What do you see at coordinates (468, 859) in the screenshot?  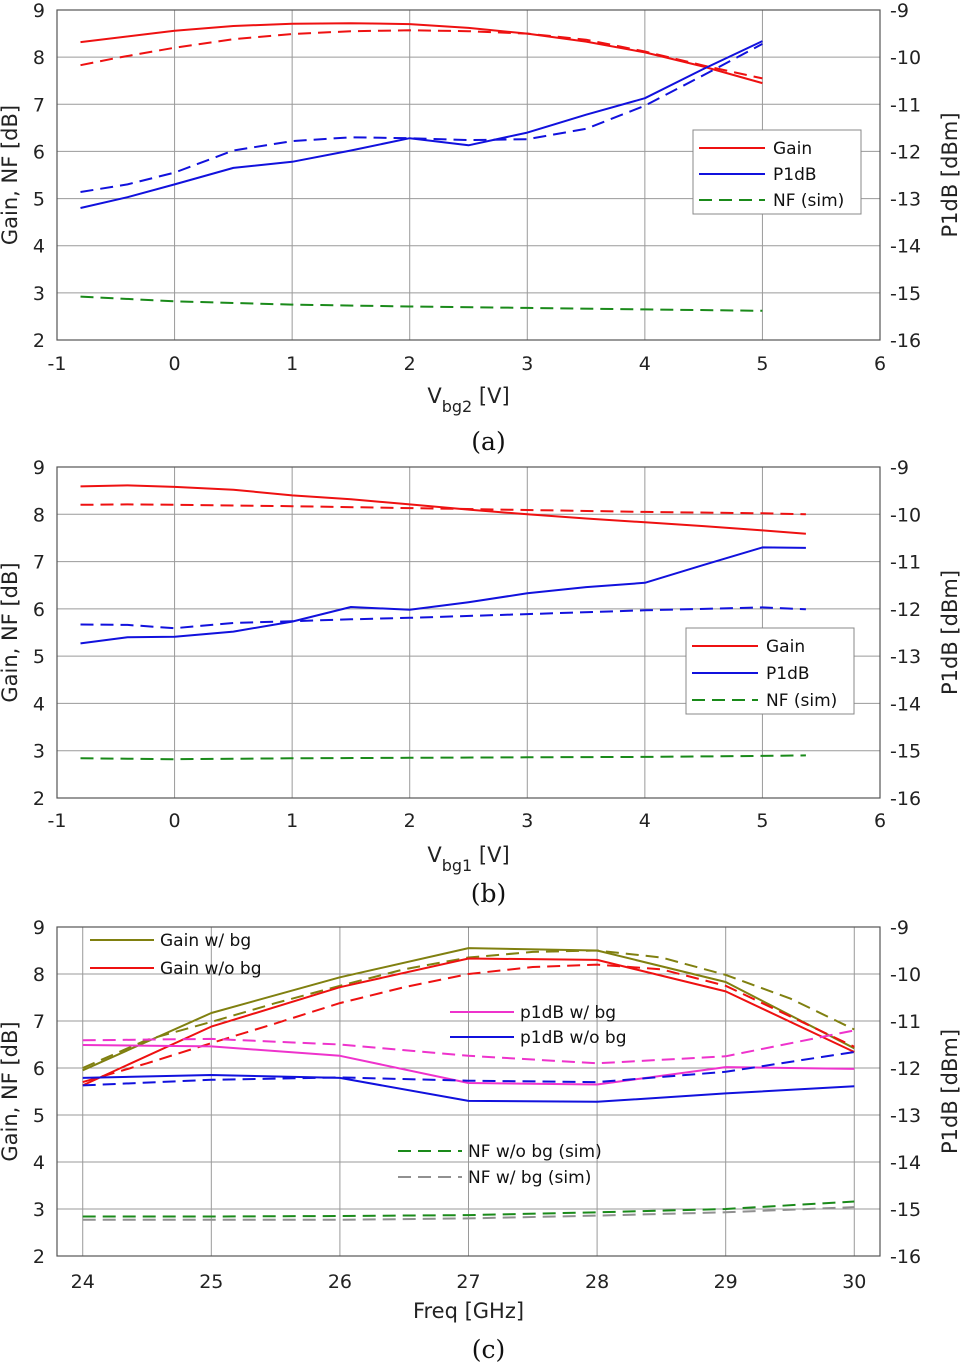 I see `x-axis-label: Vbg1 [V]` at bounding box center [468, 859].